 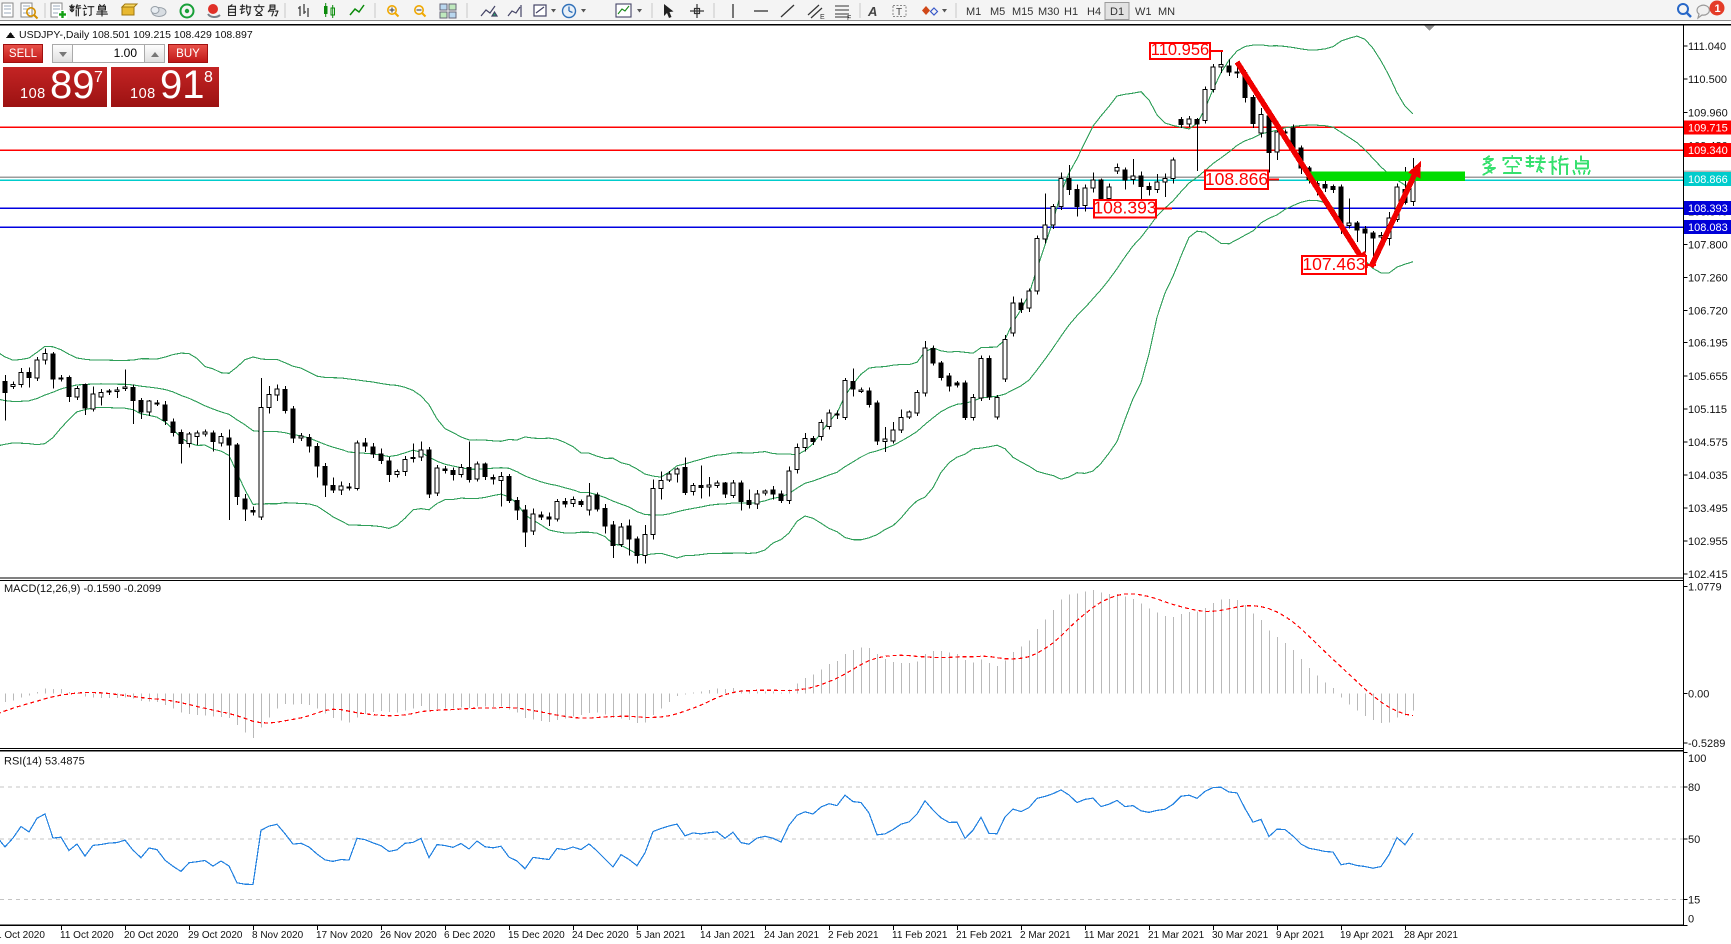 What do you see at coordinates (661, 935) in the screenshot?
I see `svg-text: 5 Jan 2021` at bounding box center [661, 935].